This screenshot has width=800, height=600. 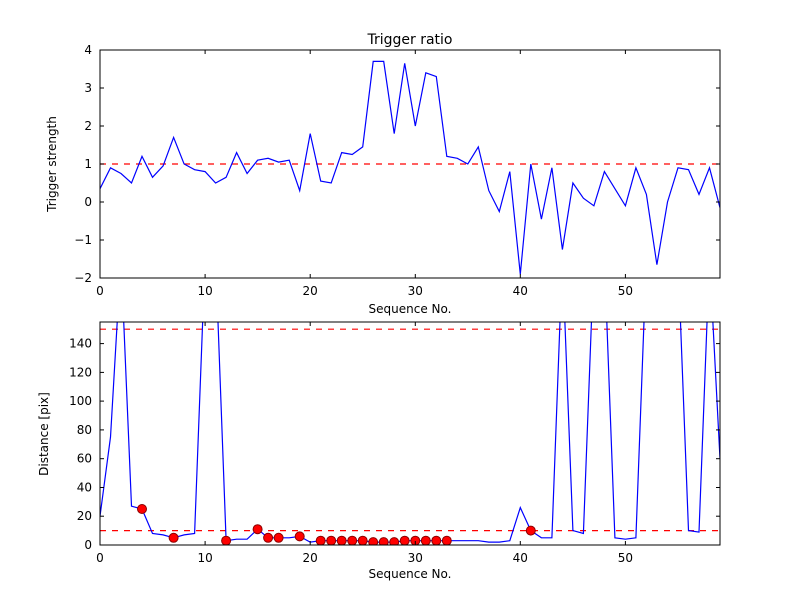 What do you see at coordinates (83, 240) in the screenshot?
I see `top-y-tick-label: −1` at bounding box center [83, 240].